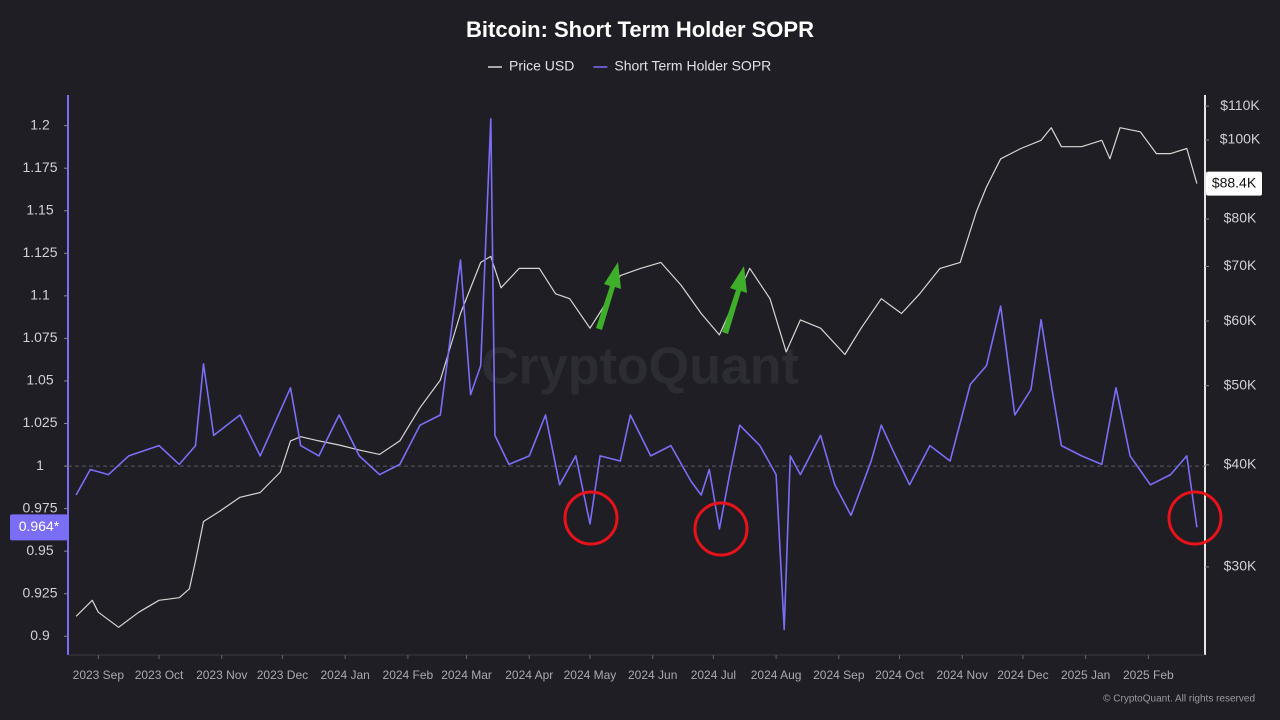  I want to click on y-tick-label: 1.075, so click(39, 337).